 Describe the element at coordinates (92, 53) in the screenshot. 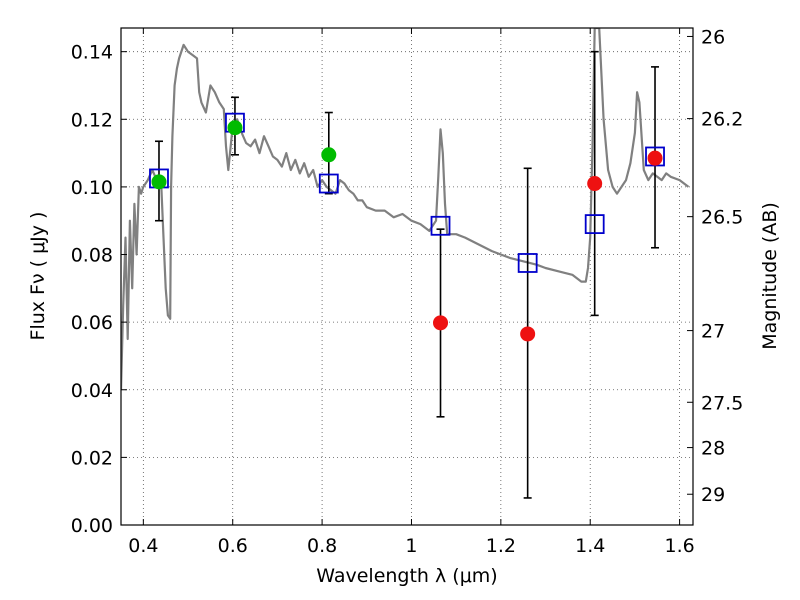

I see `y-tick-label: 0.14` at that location.